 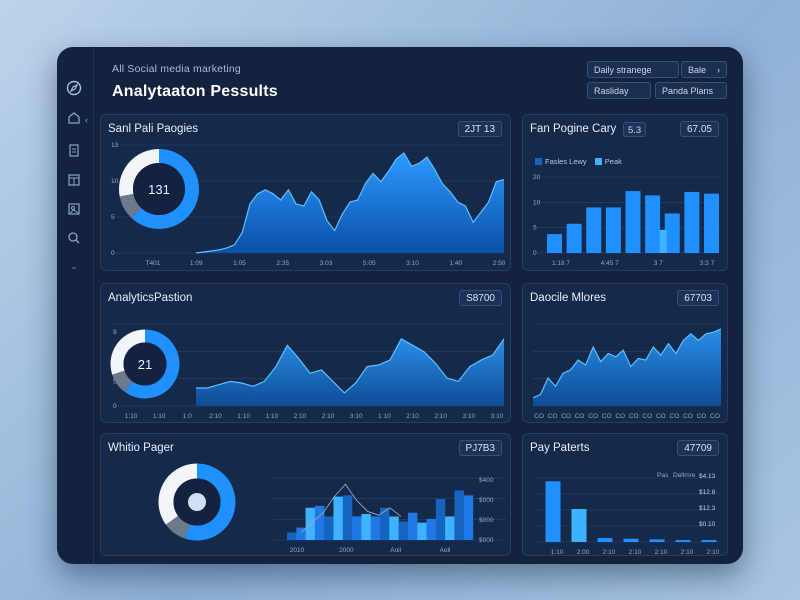 I want to click on area-fill, so click(x=350, y=372).